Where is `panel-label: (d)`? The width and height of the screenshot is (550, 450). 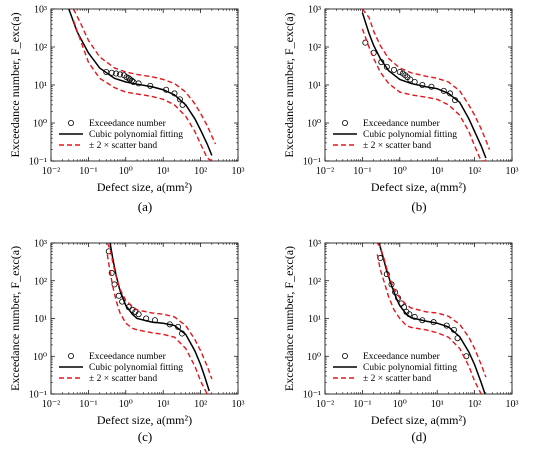 panel-label: (d) is located at coordinates (418, 436).